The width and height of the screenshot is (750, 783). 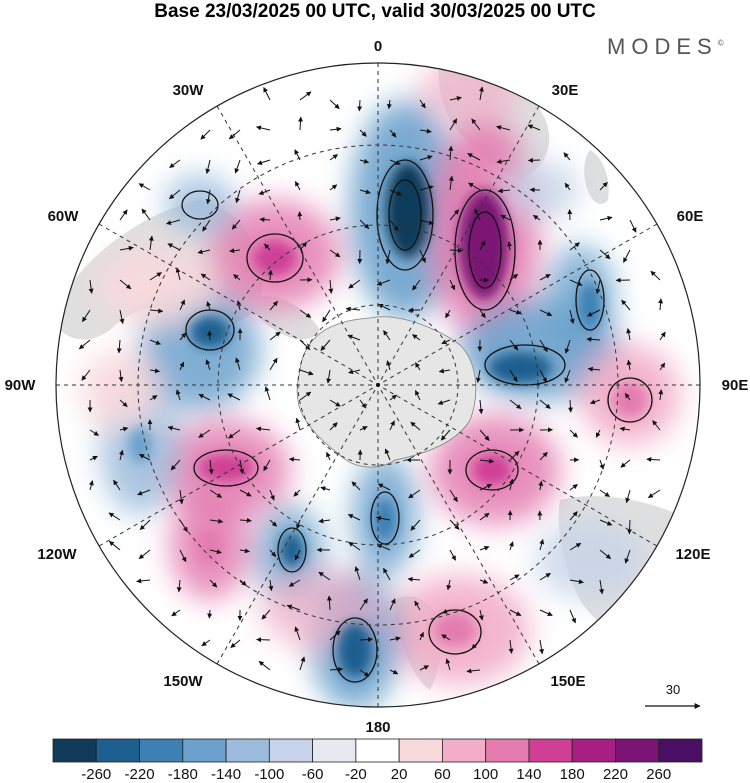 What do you see at coordinates (567, 681) in the screenshot?
I see `lon-label-150e: 150E` at bounding box center [567, 681].